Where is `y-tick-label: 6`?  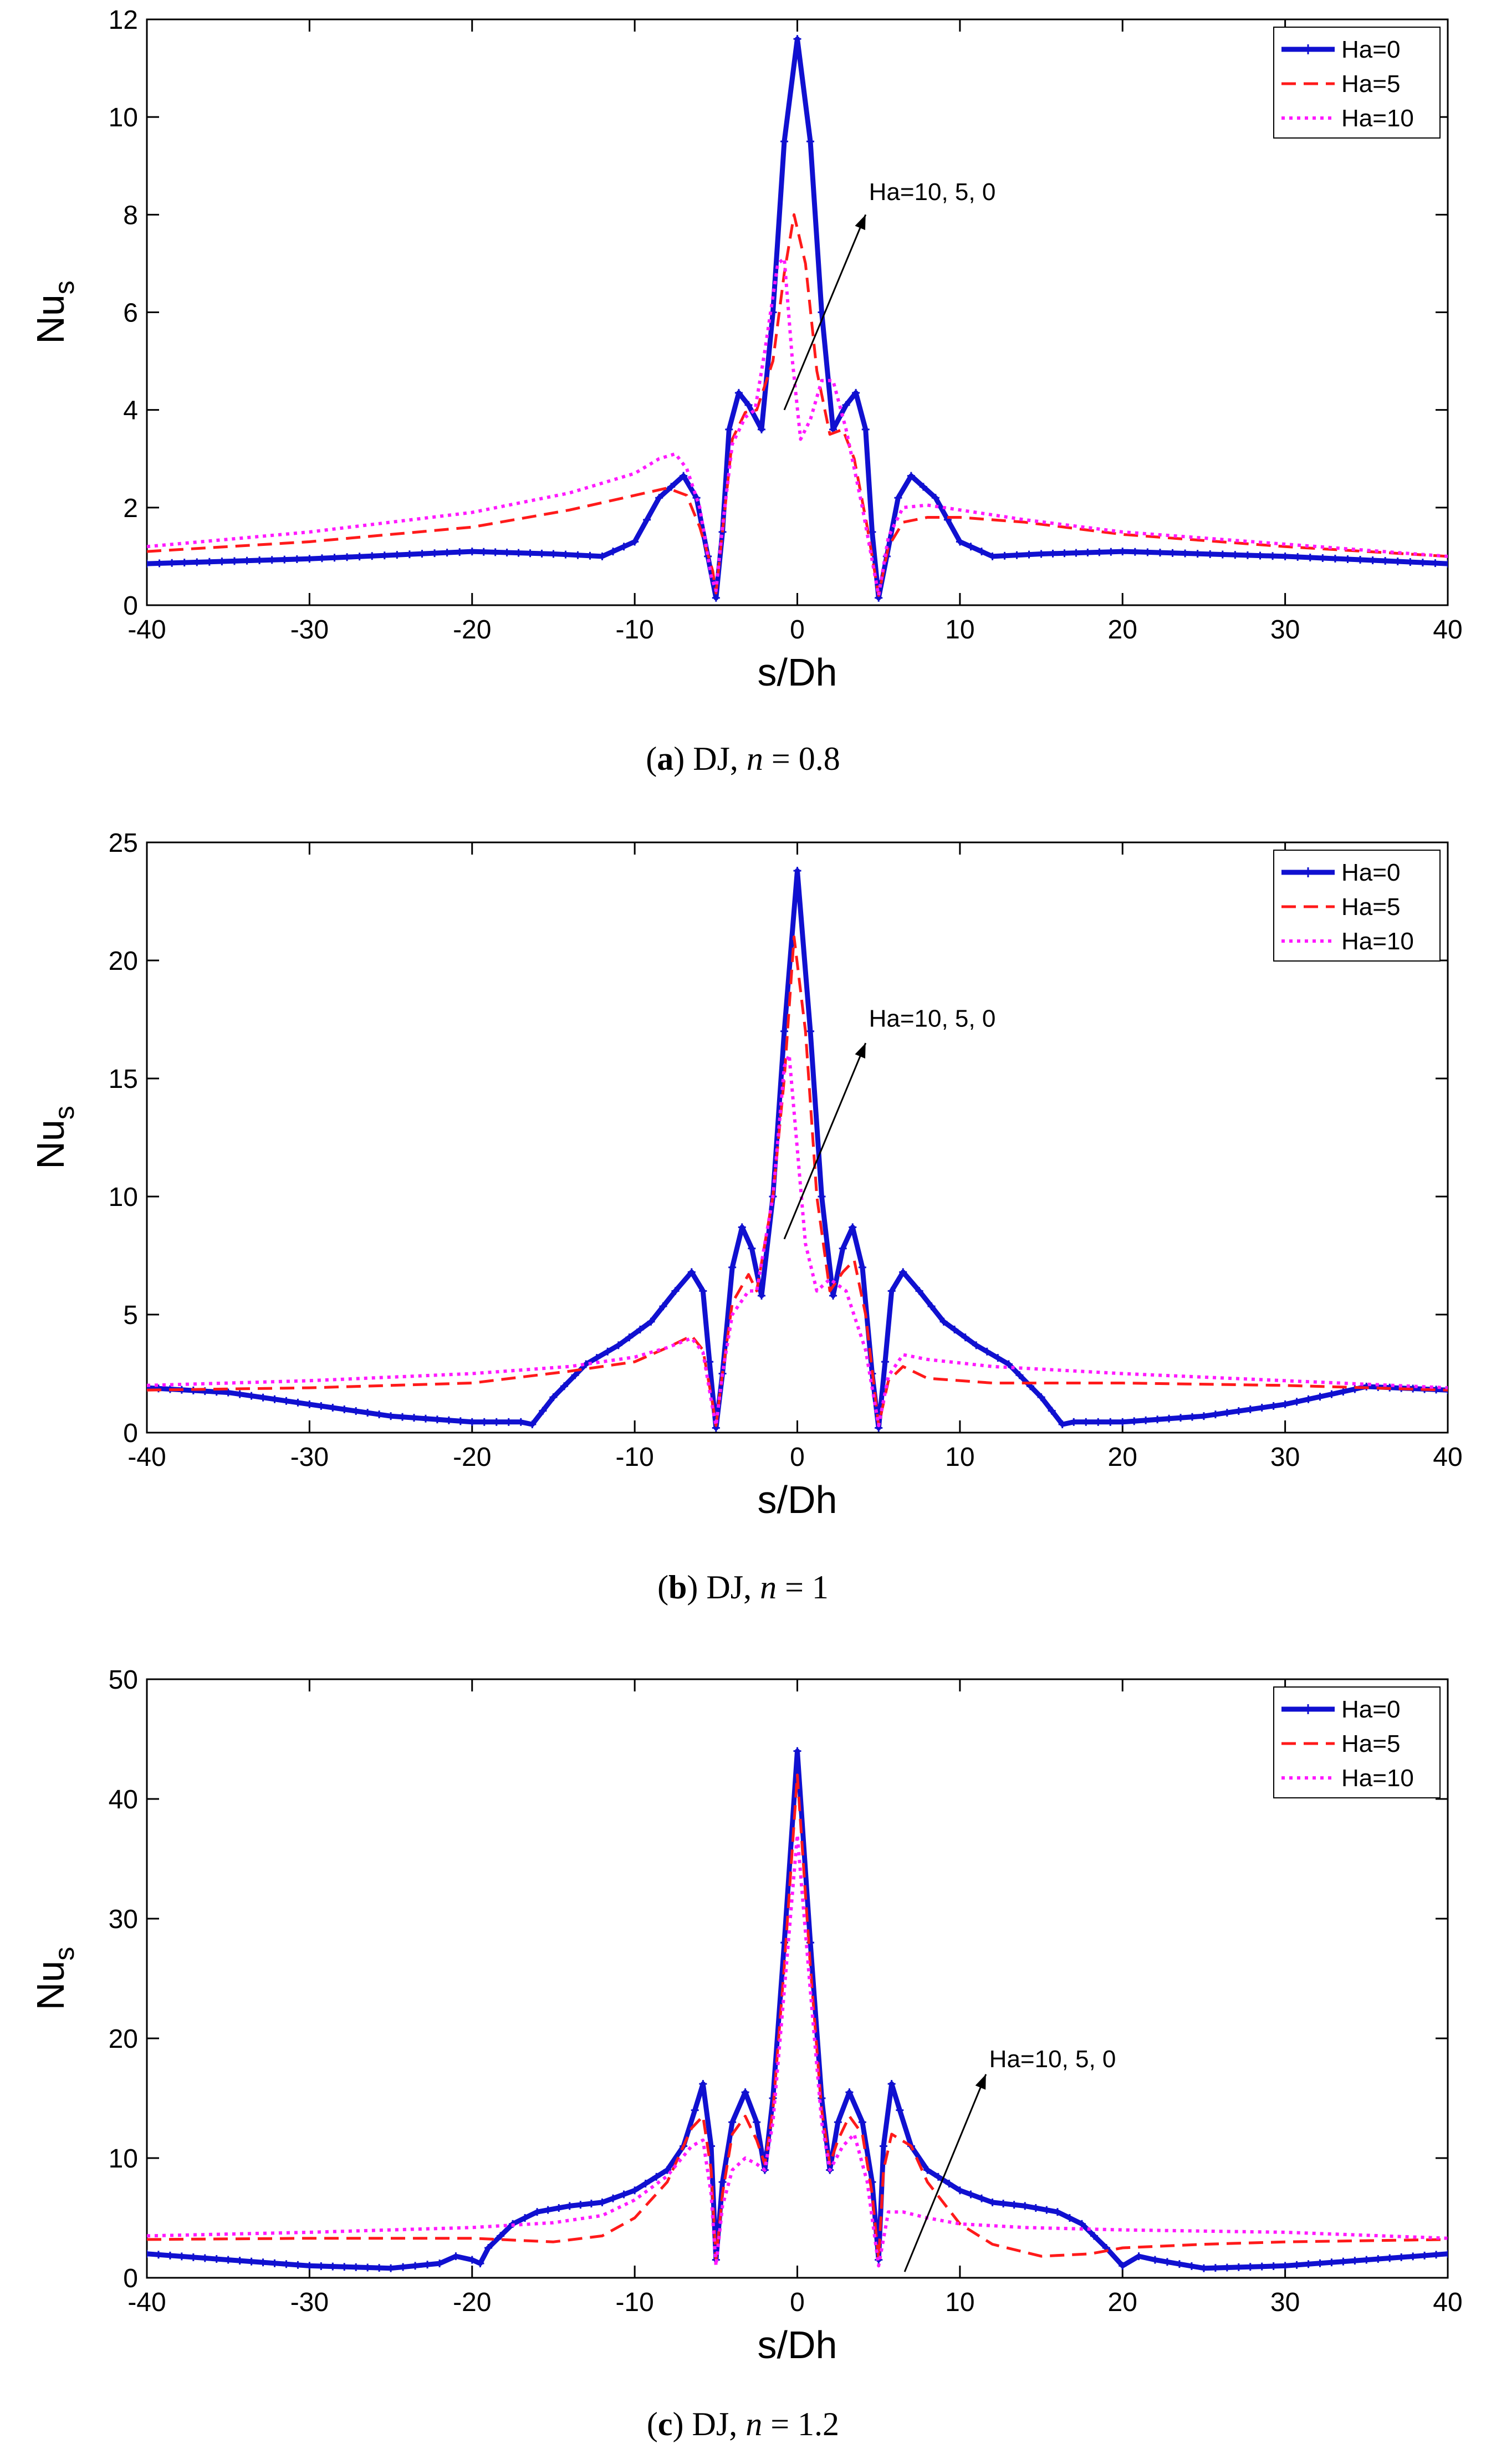 y-tick-label: 6 is located at coordinates (130, 313).